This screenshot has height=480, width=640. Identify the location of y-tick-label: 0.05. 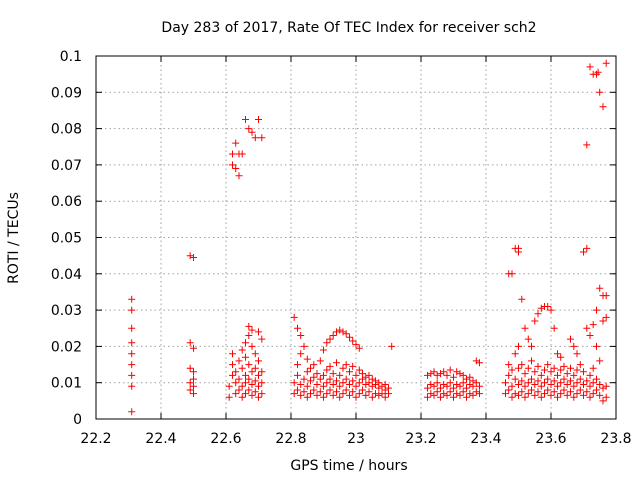
(66, 239).